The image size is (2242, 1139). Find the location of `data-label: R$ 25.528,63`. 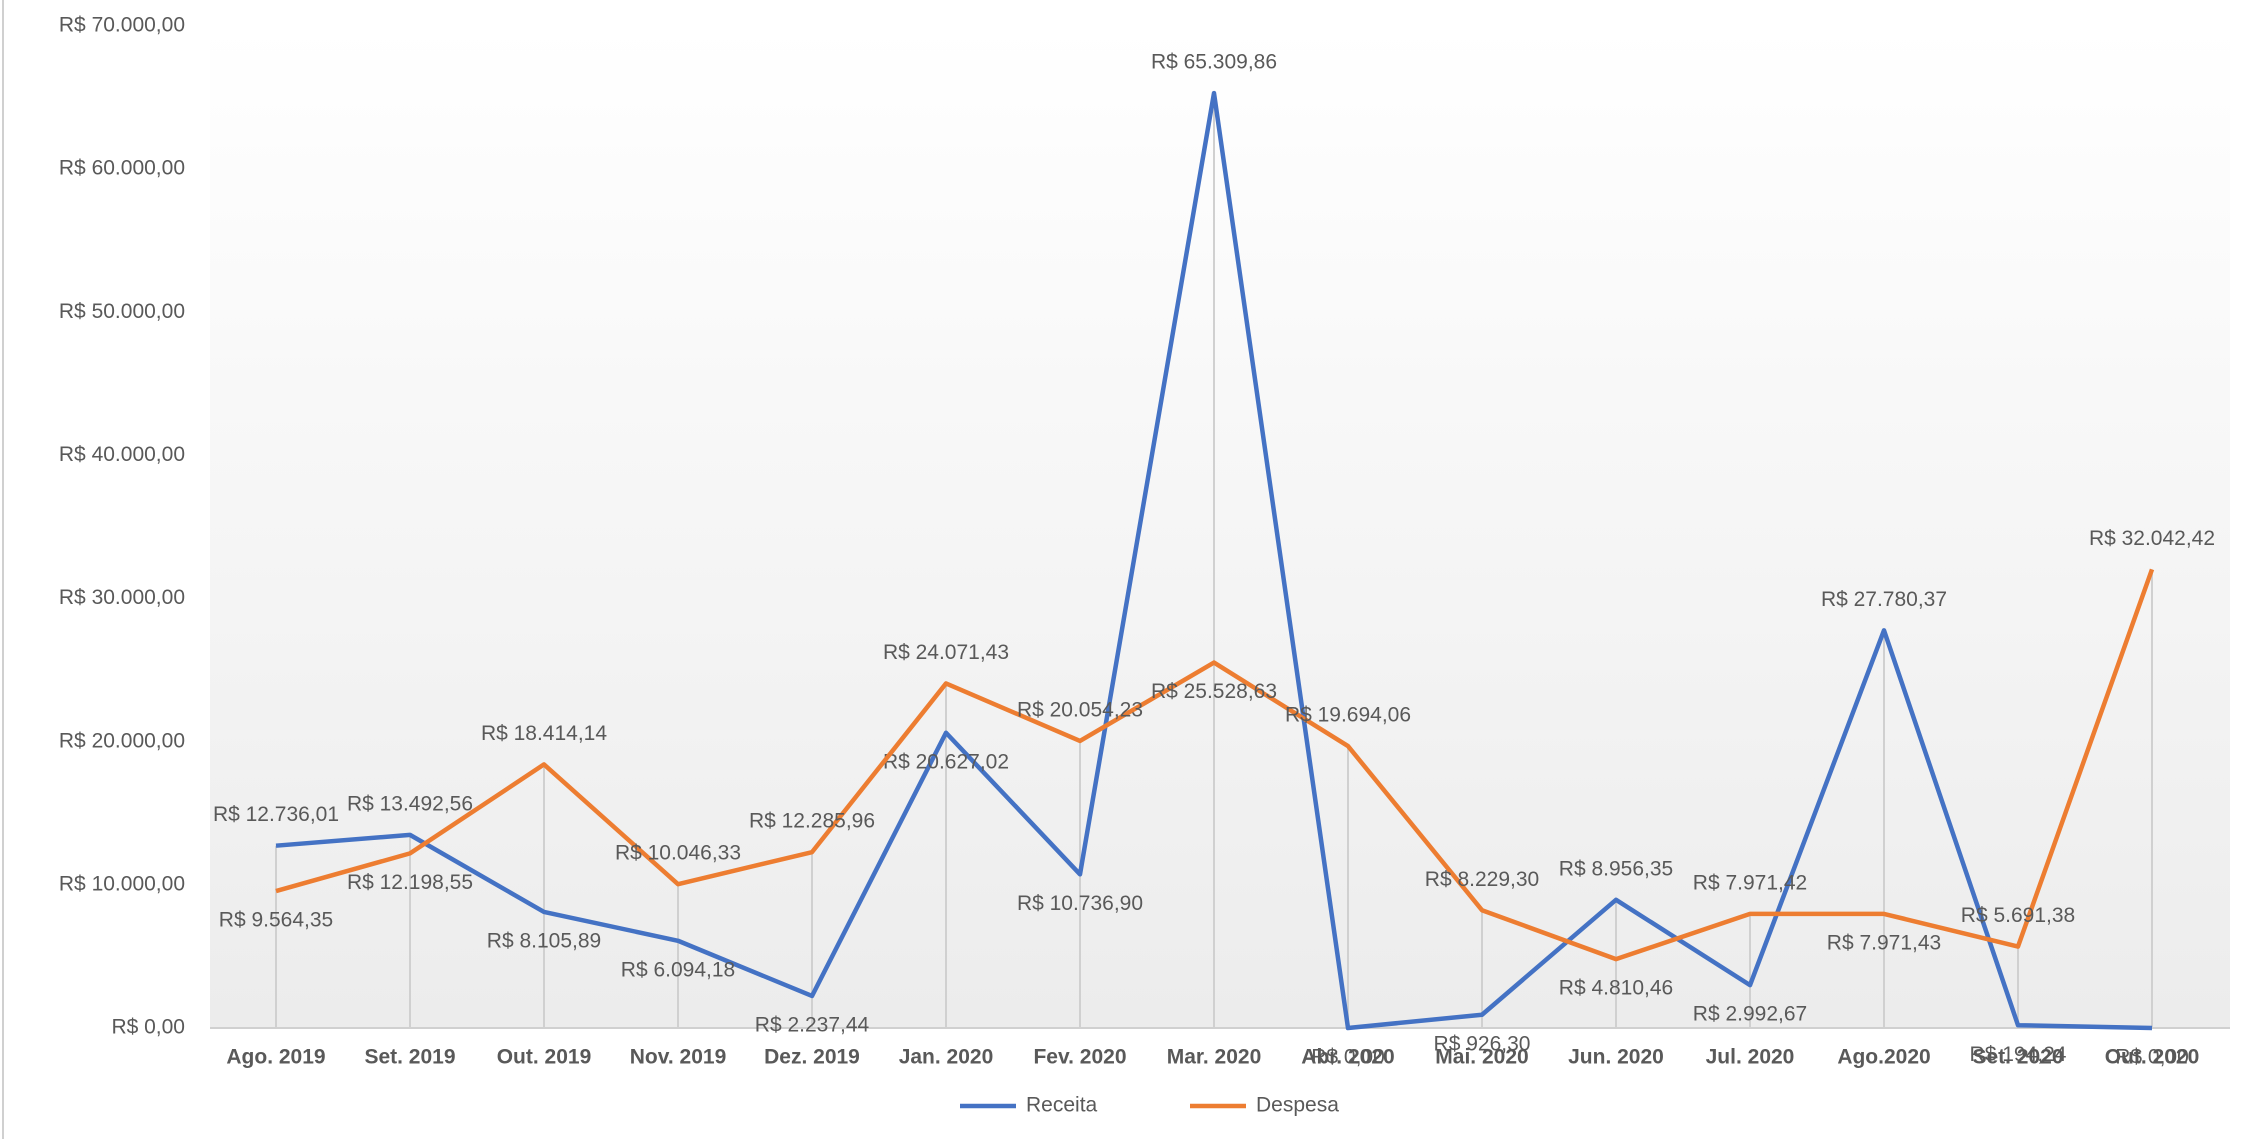

data-label: R$ 25.528,63 is located at coordinates (1214, 691).